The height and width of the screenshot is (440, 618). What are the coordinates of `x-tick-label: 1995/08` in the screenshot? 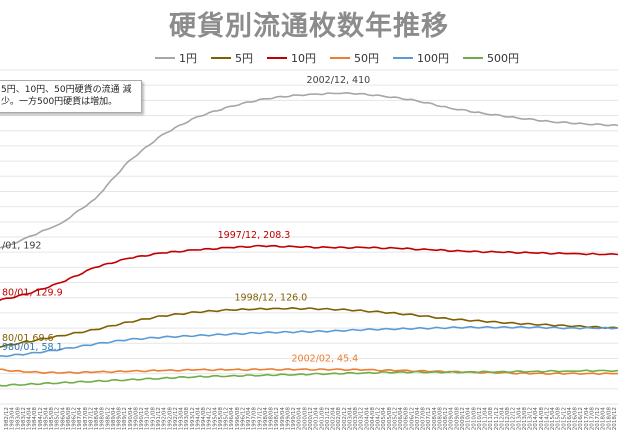 It's located at (221, 419).